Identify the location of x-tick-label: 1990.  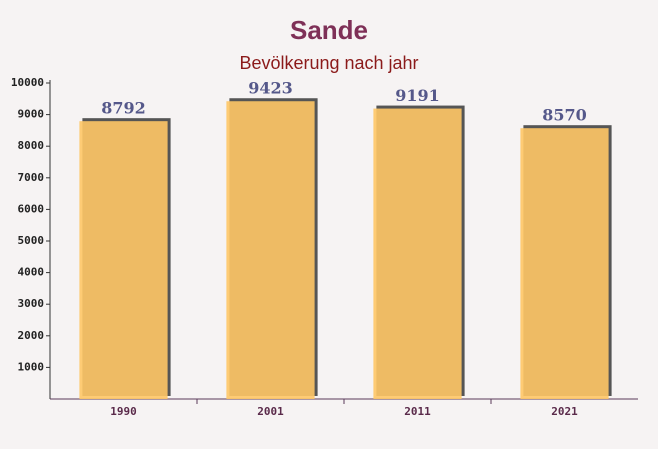
(123, 411).